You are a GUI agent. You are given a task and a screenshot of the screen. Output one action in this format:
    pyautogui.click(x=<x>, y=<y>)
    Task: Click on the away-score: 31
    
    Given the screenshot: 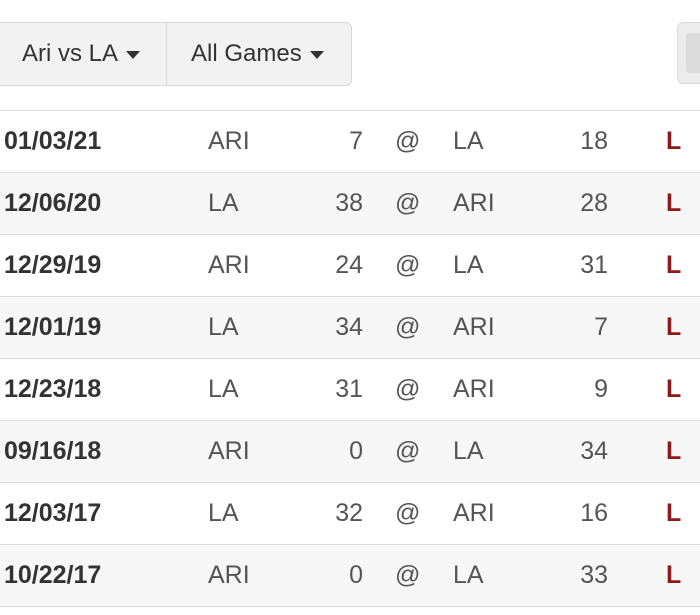 What is the action you would take?
    pyautogui.click(x=349, y=389)
    